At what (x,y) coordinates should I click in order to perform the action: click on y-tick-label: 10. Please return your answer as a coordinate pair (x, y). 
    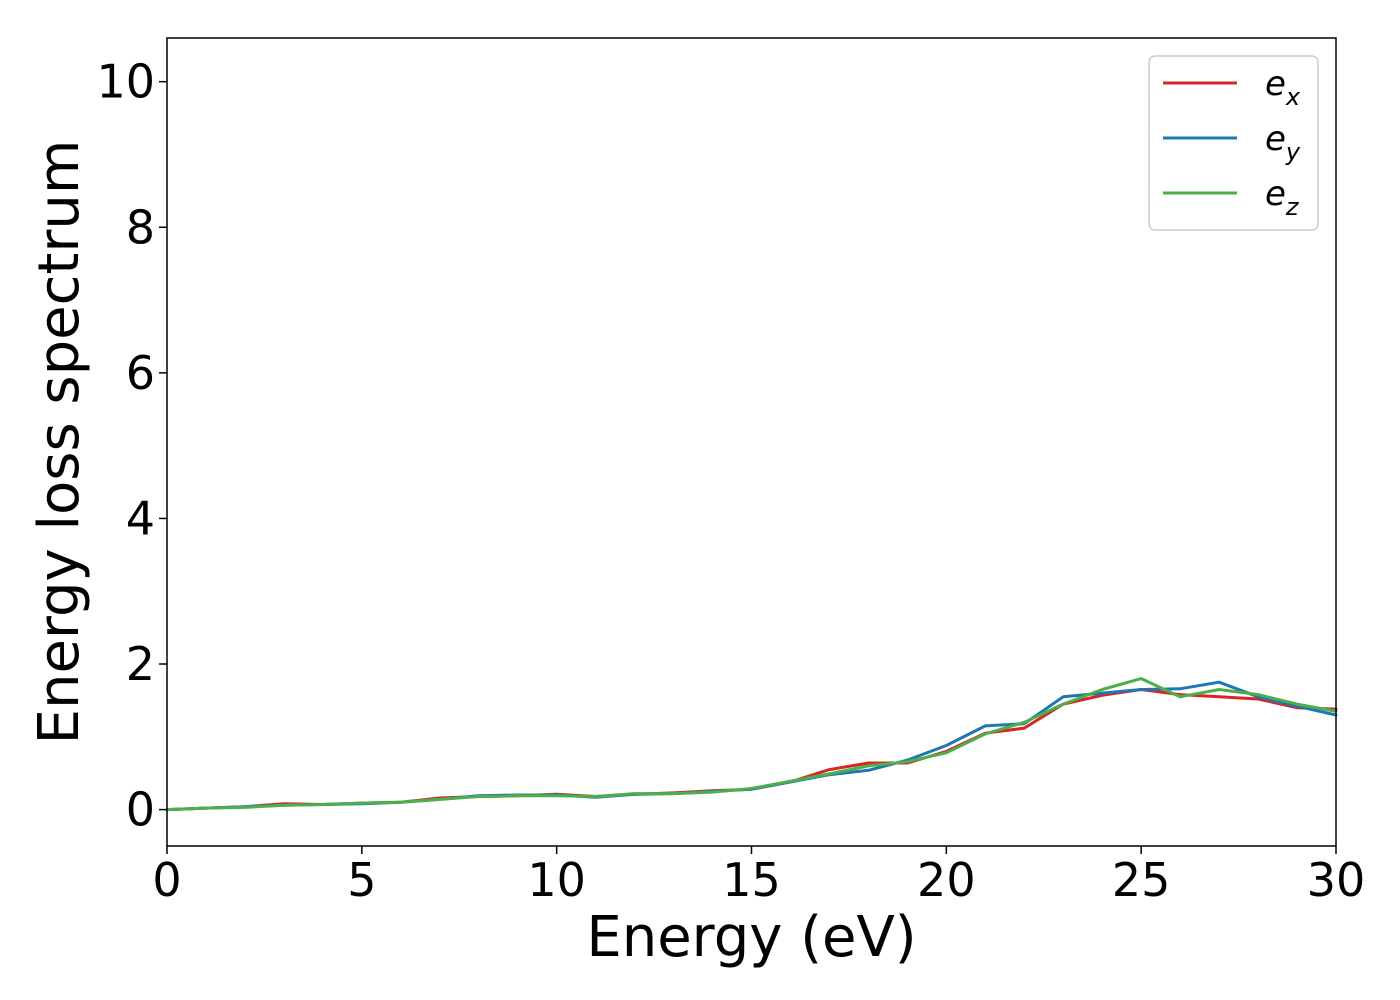
    Looking at the image, I should click on (125, 82).